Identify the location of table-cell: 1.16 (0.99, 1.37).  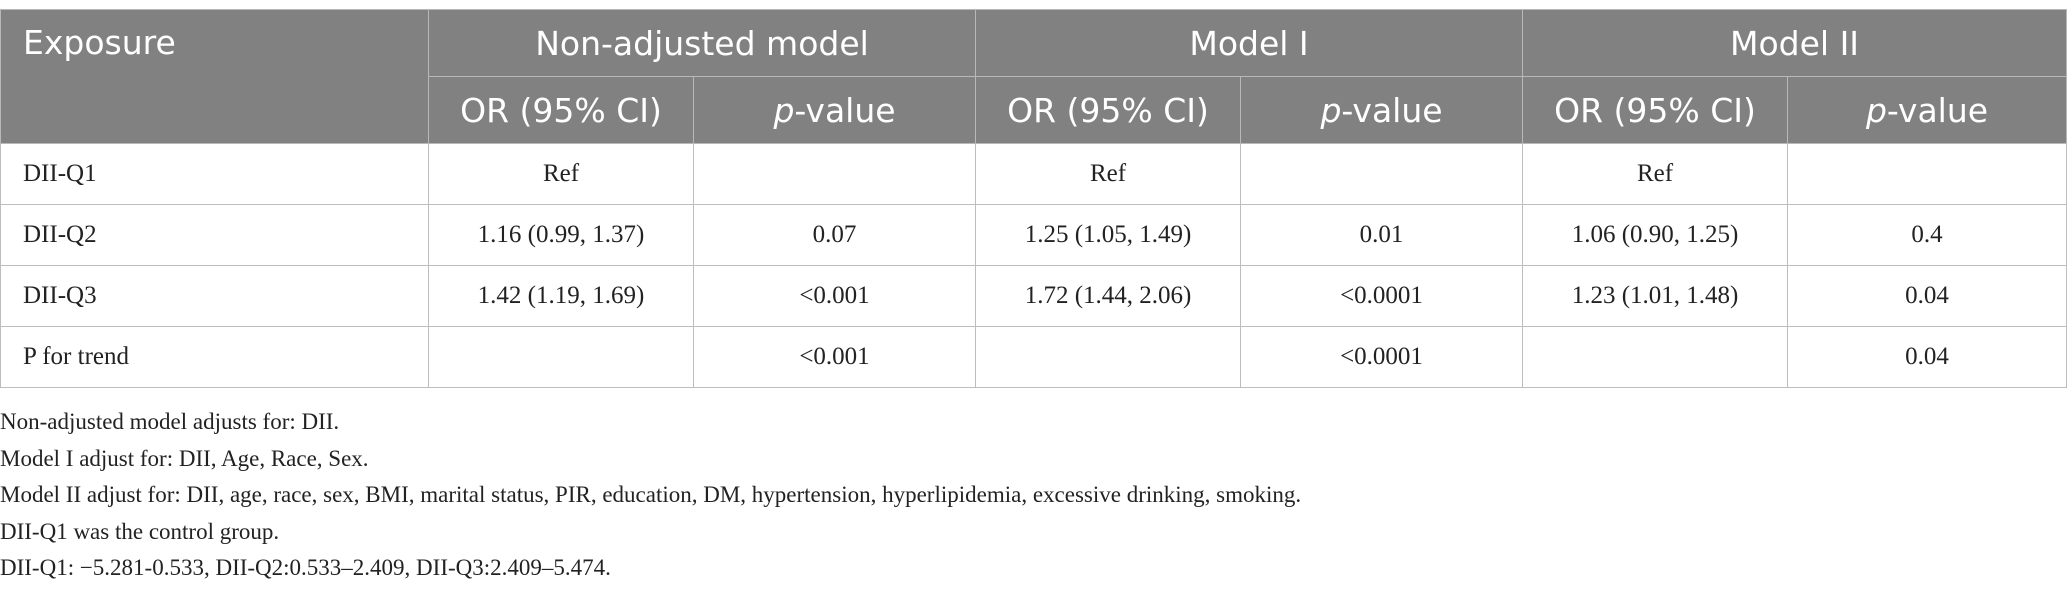
(561, 235).